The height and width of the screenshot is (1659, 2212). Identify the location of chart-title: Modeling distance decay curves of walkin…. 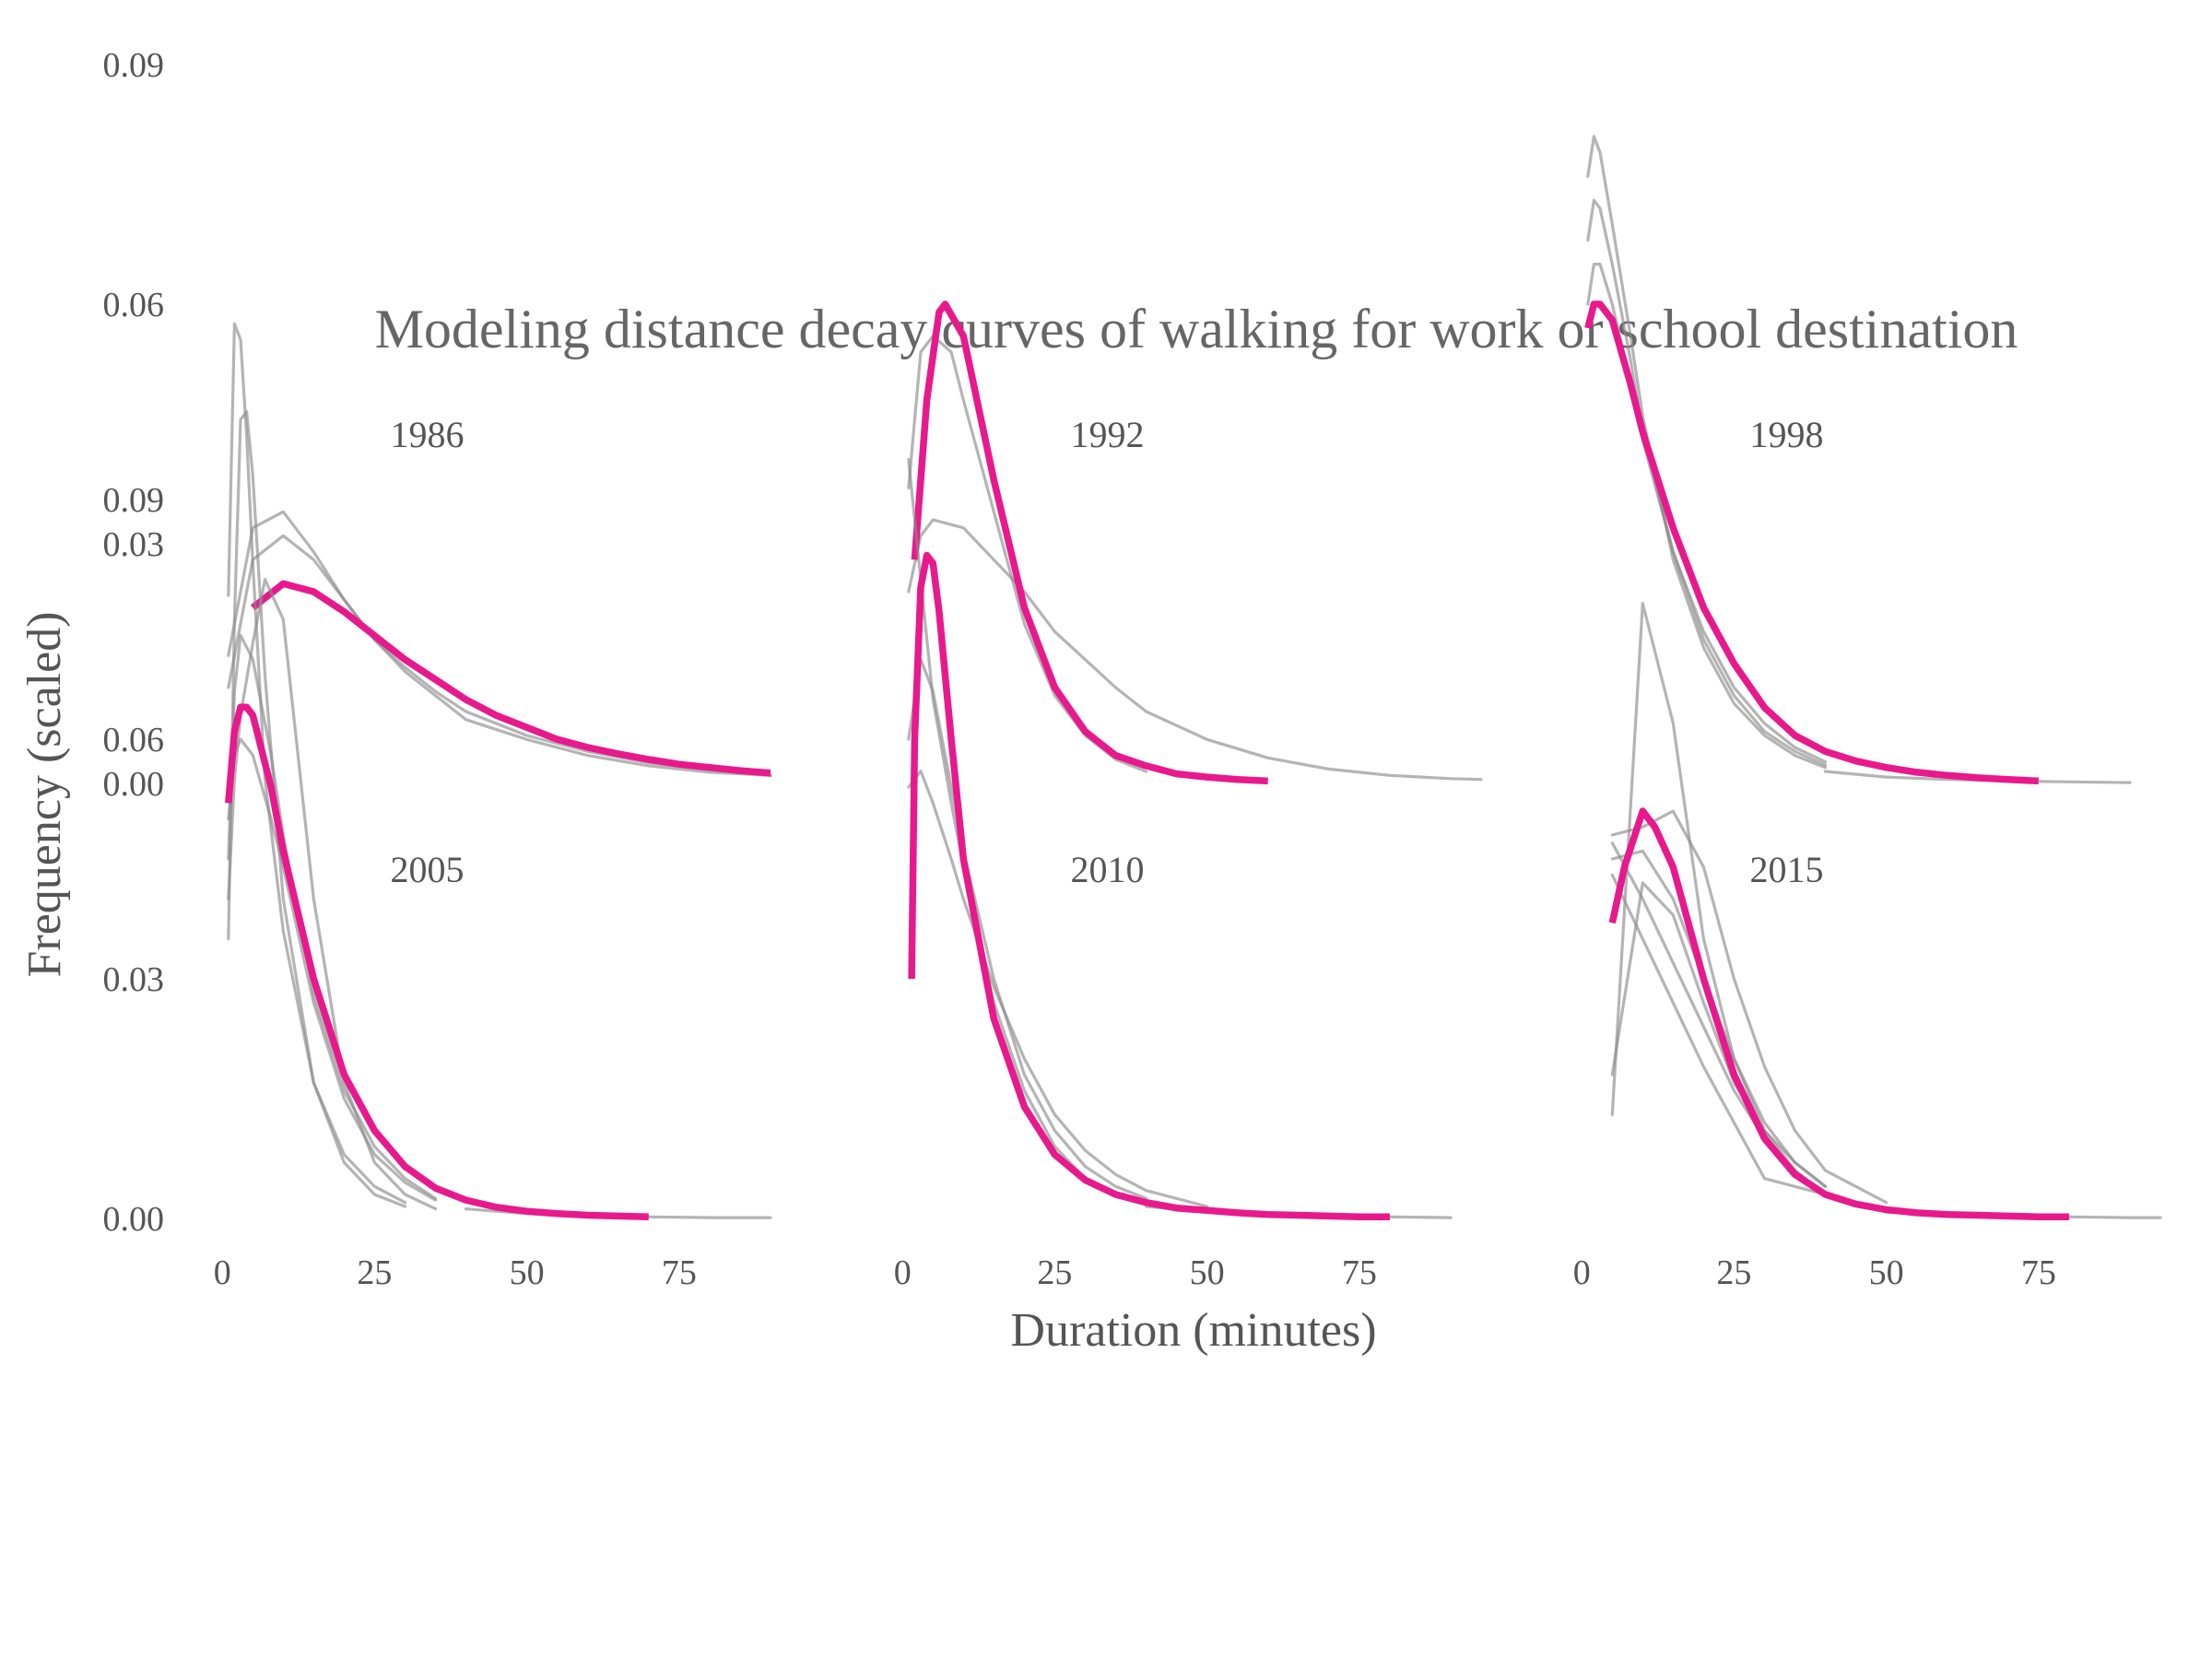
(1196, 329).